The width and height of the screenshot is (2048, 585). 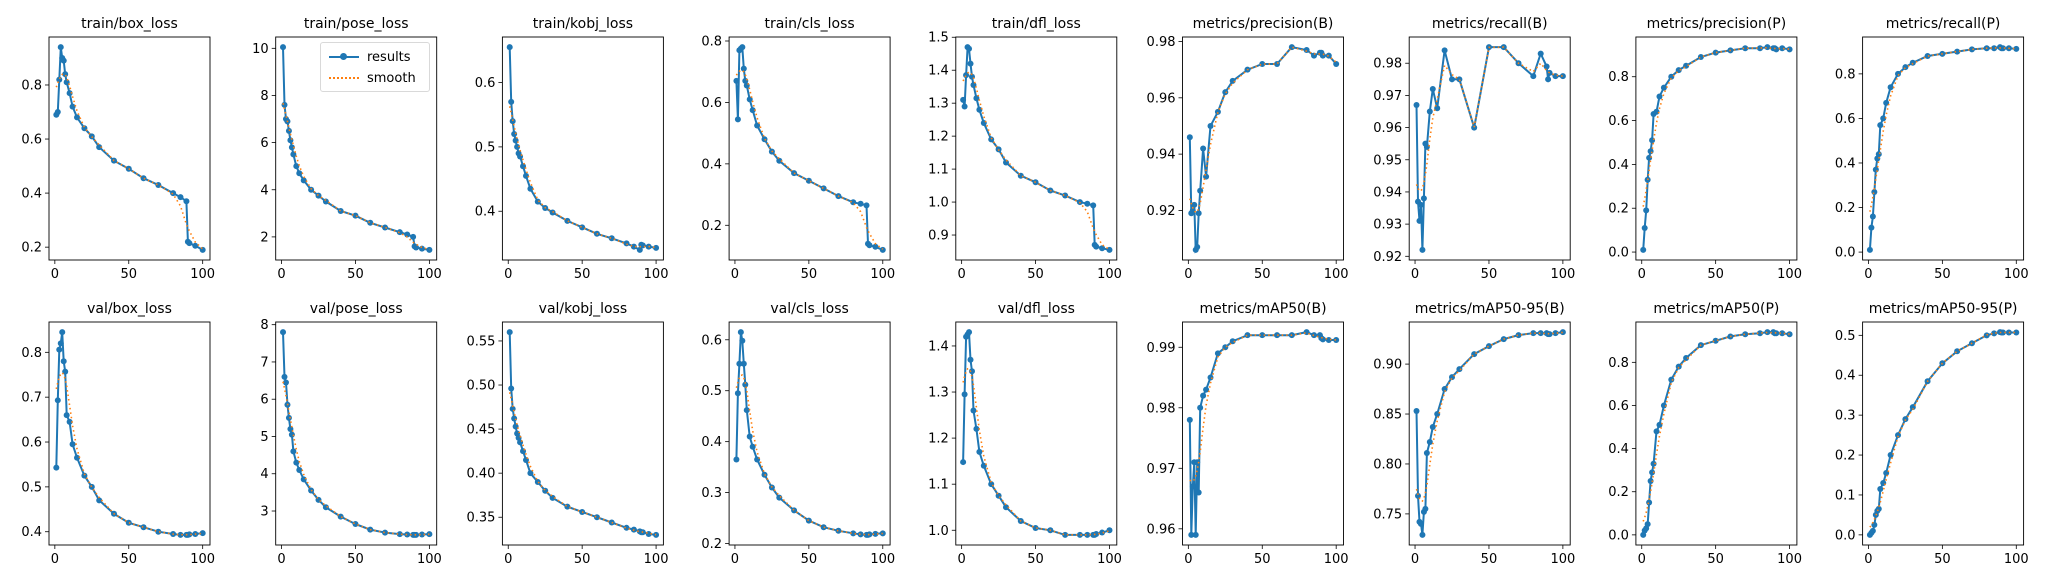 I want to click on subplot-title: train/pose_loss, so click(x=356, y=24).